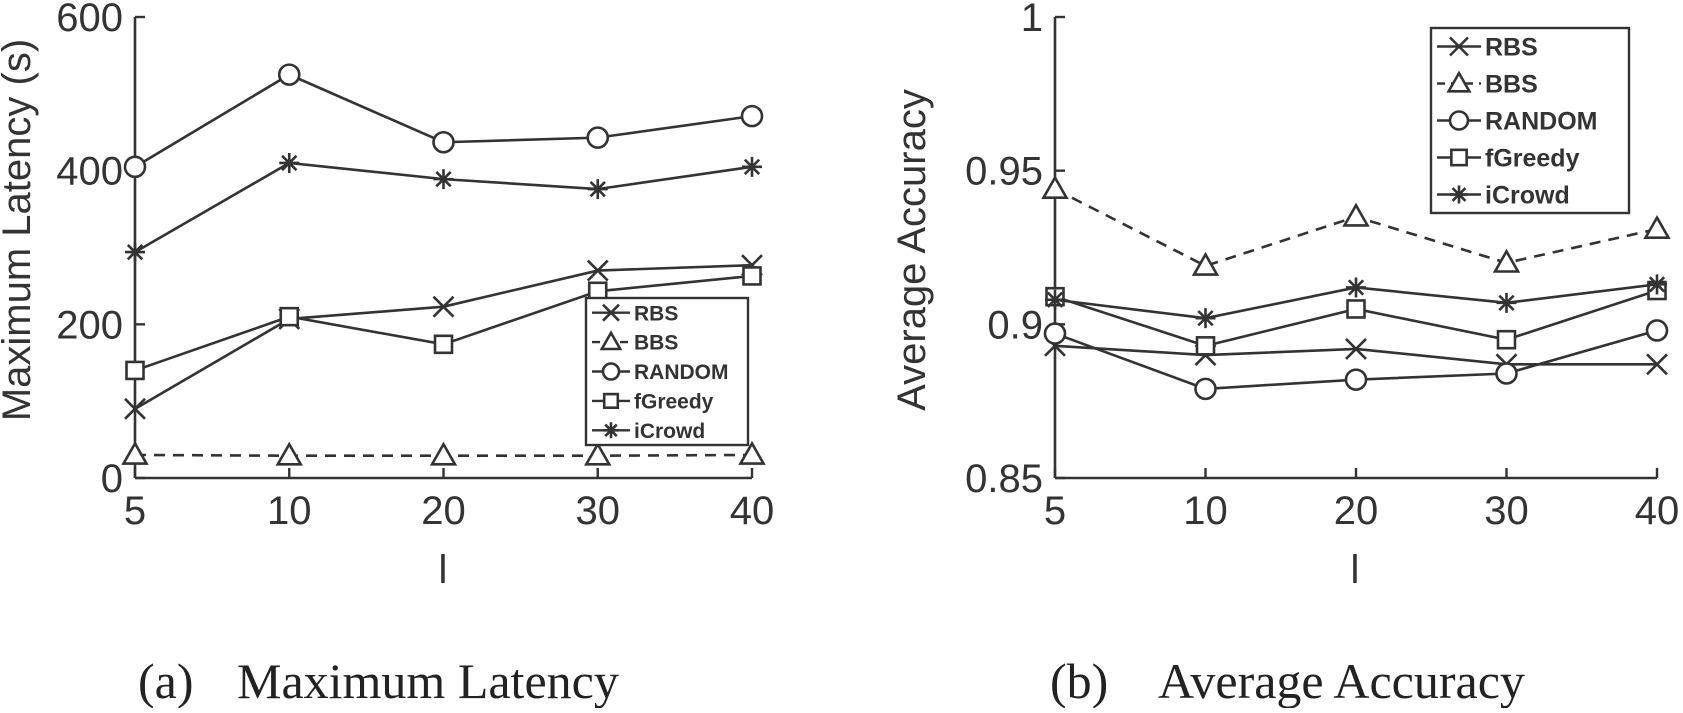 The width and height of the screenshot is (1683, 713). I want to click on chart-b-x-tick-label: 10, so click(1205, 511).